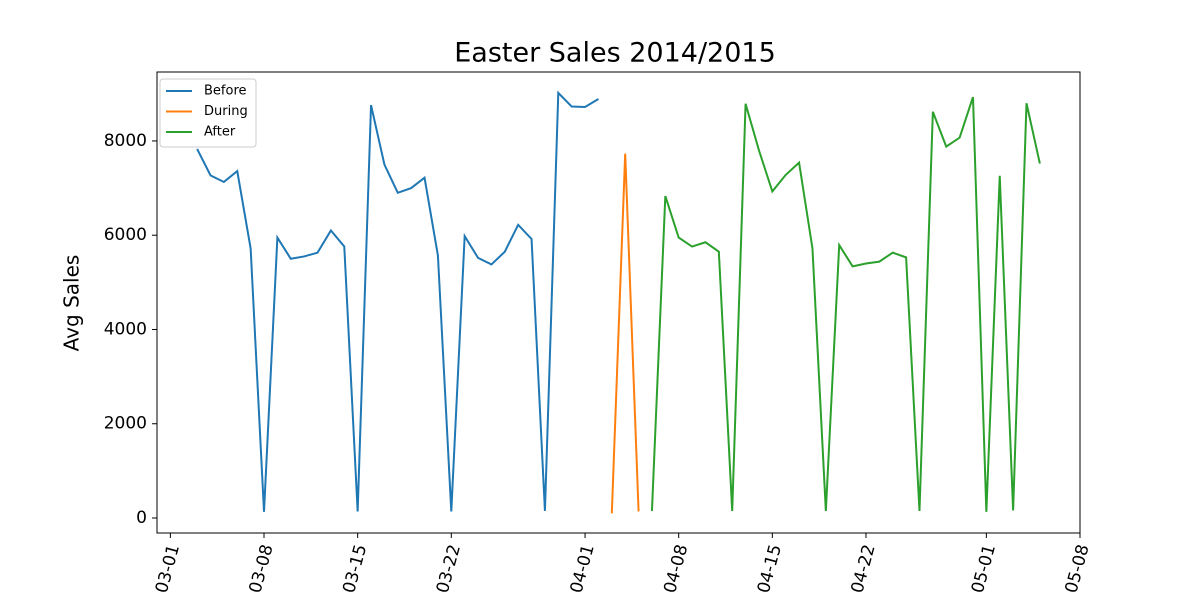 The image size is (1200, 600). What do you see at coordinates (220, 132) in the screenshot?
I see `legend-label: After` at bounding box center [220, 132].